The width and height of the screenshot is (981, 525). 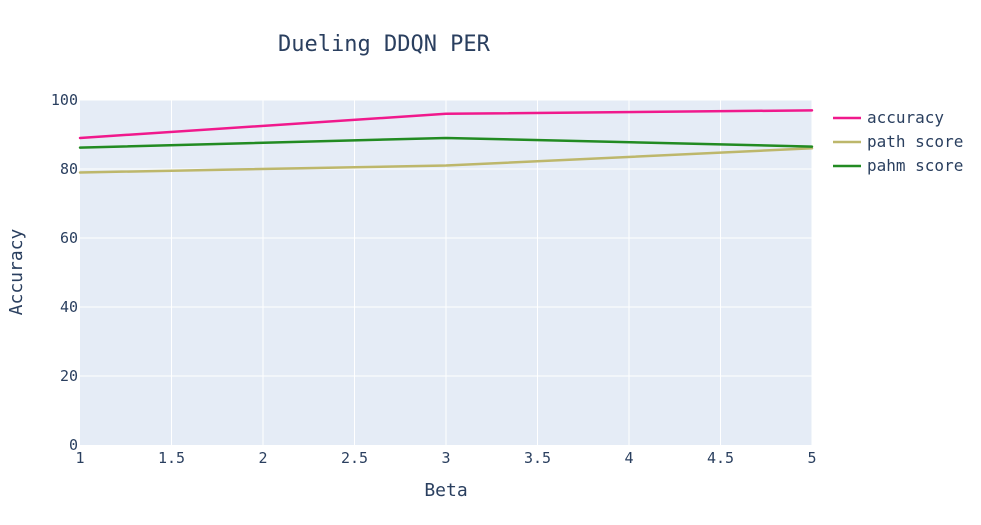 I want to click on series-line-pahm-score, so click(x=446, y=142).